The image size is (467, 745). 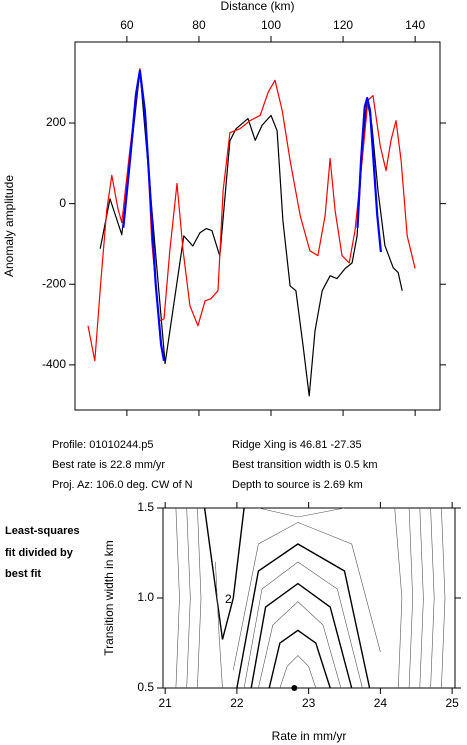 I want to click on x-tick-label: 22, so click(x=237, y=703).